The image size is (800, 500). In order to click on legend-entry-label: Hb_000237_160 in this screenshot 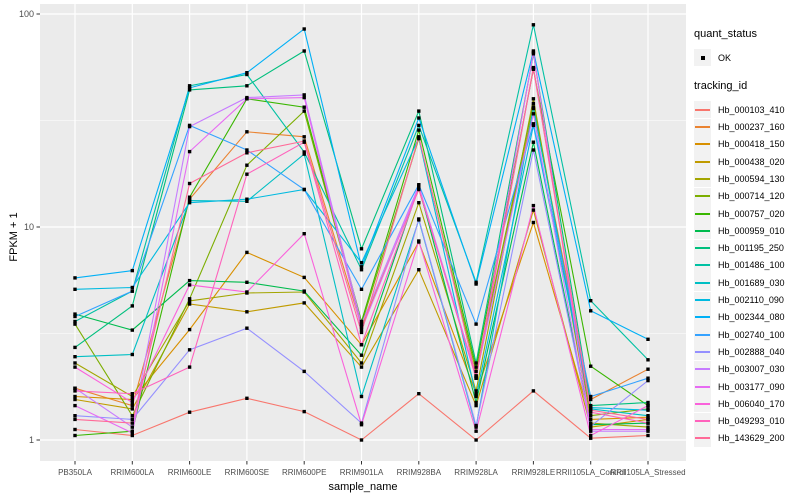, I will do `click(751, 127)`.